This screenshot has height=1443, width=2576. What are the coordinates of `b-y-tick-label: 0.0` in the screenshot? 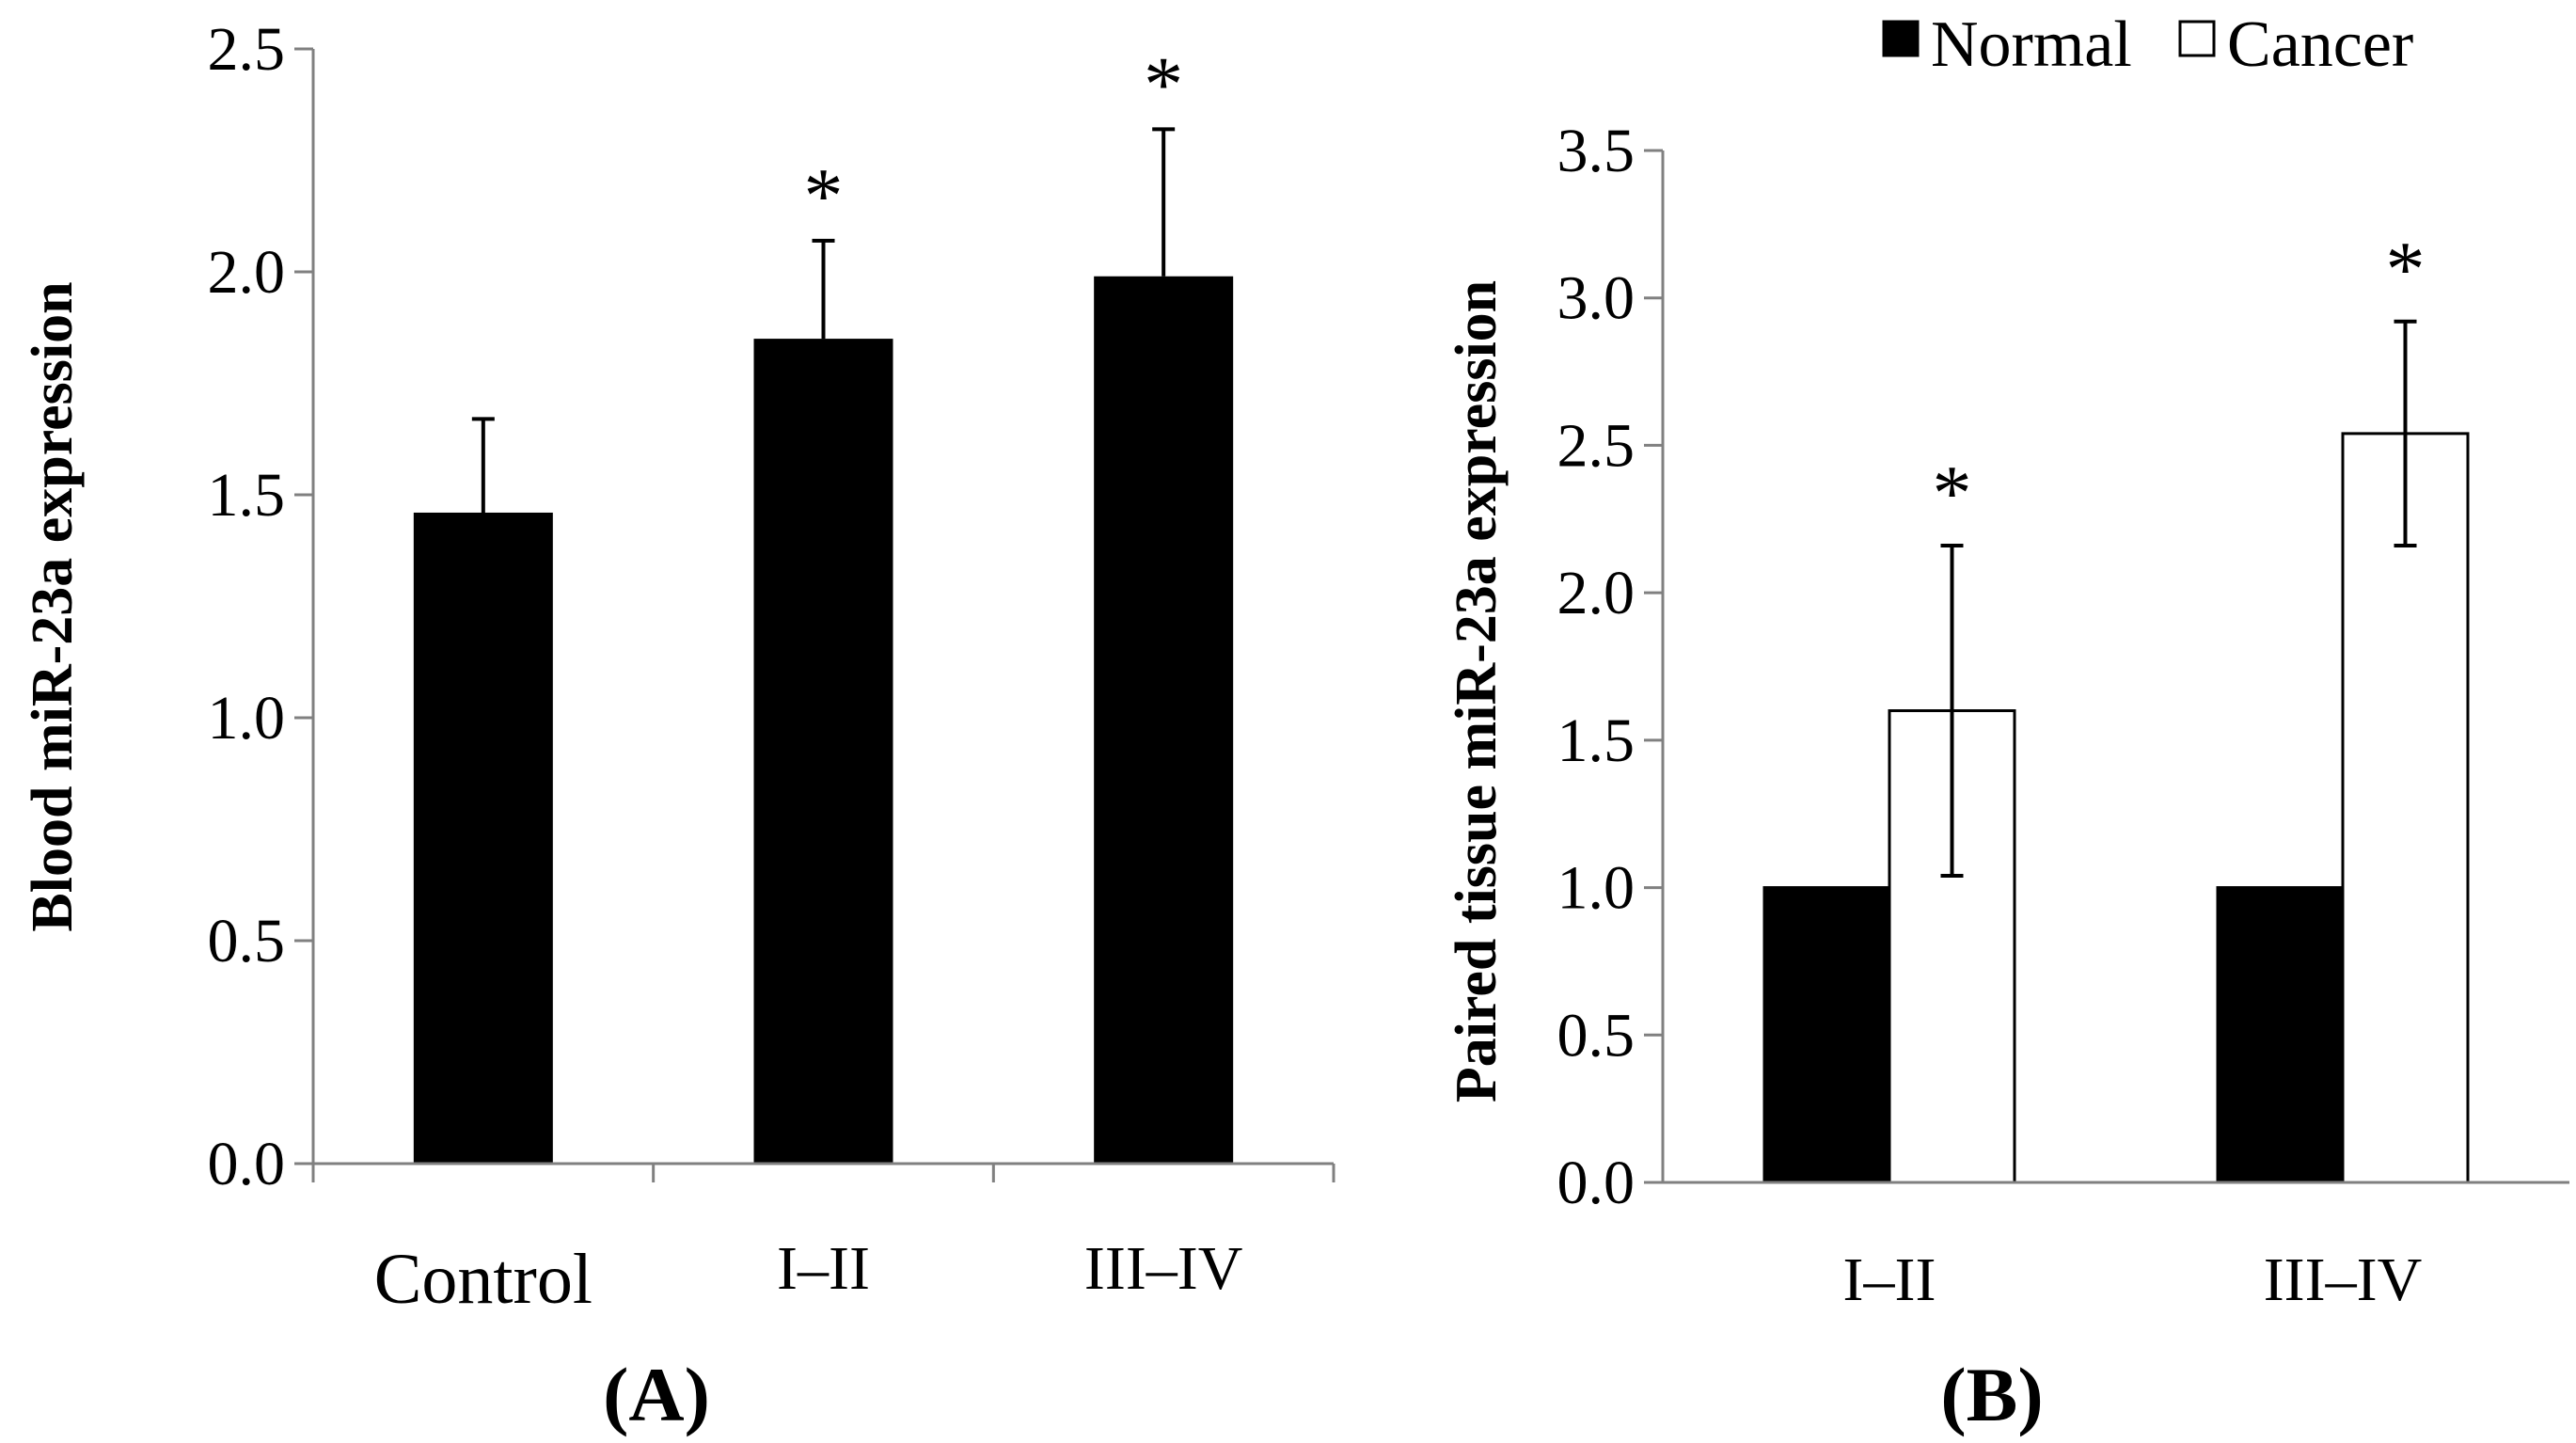 It's located at (1596, 1183).